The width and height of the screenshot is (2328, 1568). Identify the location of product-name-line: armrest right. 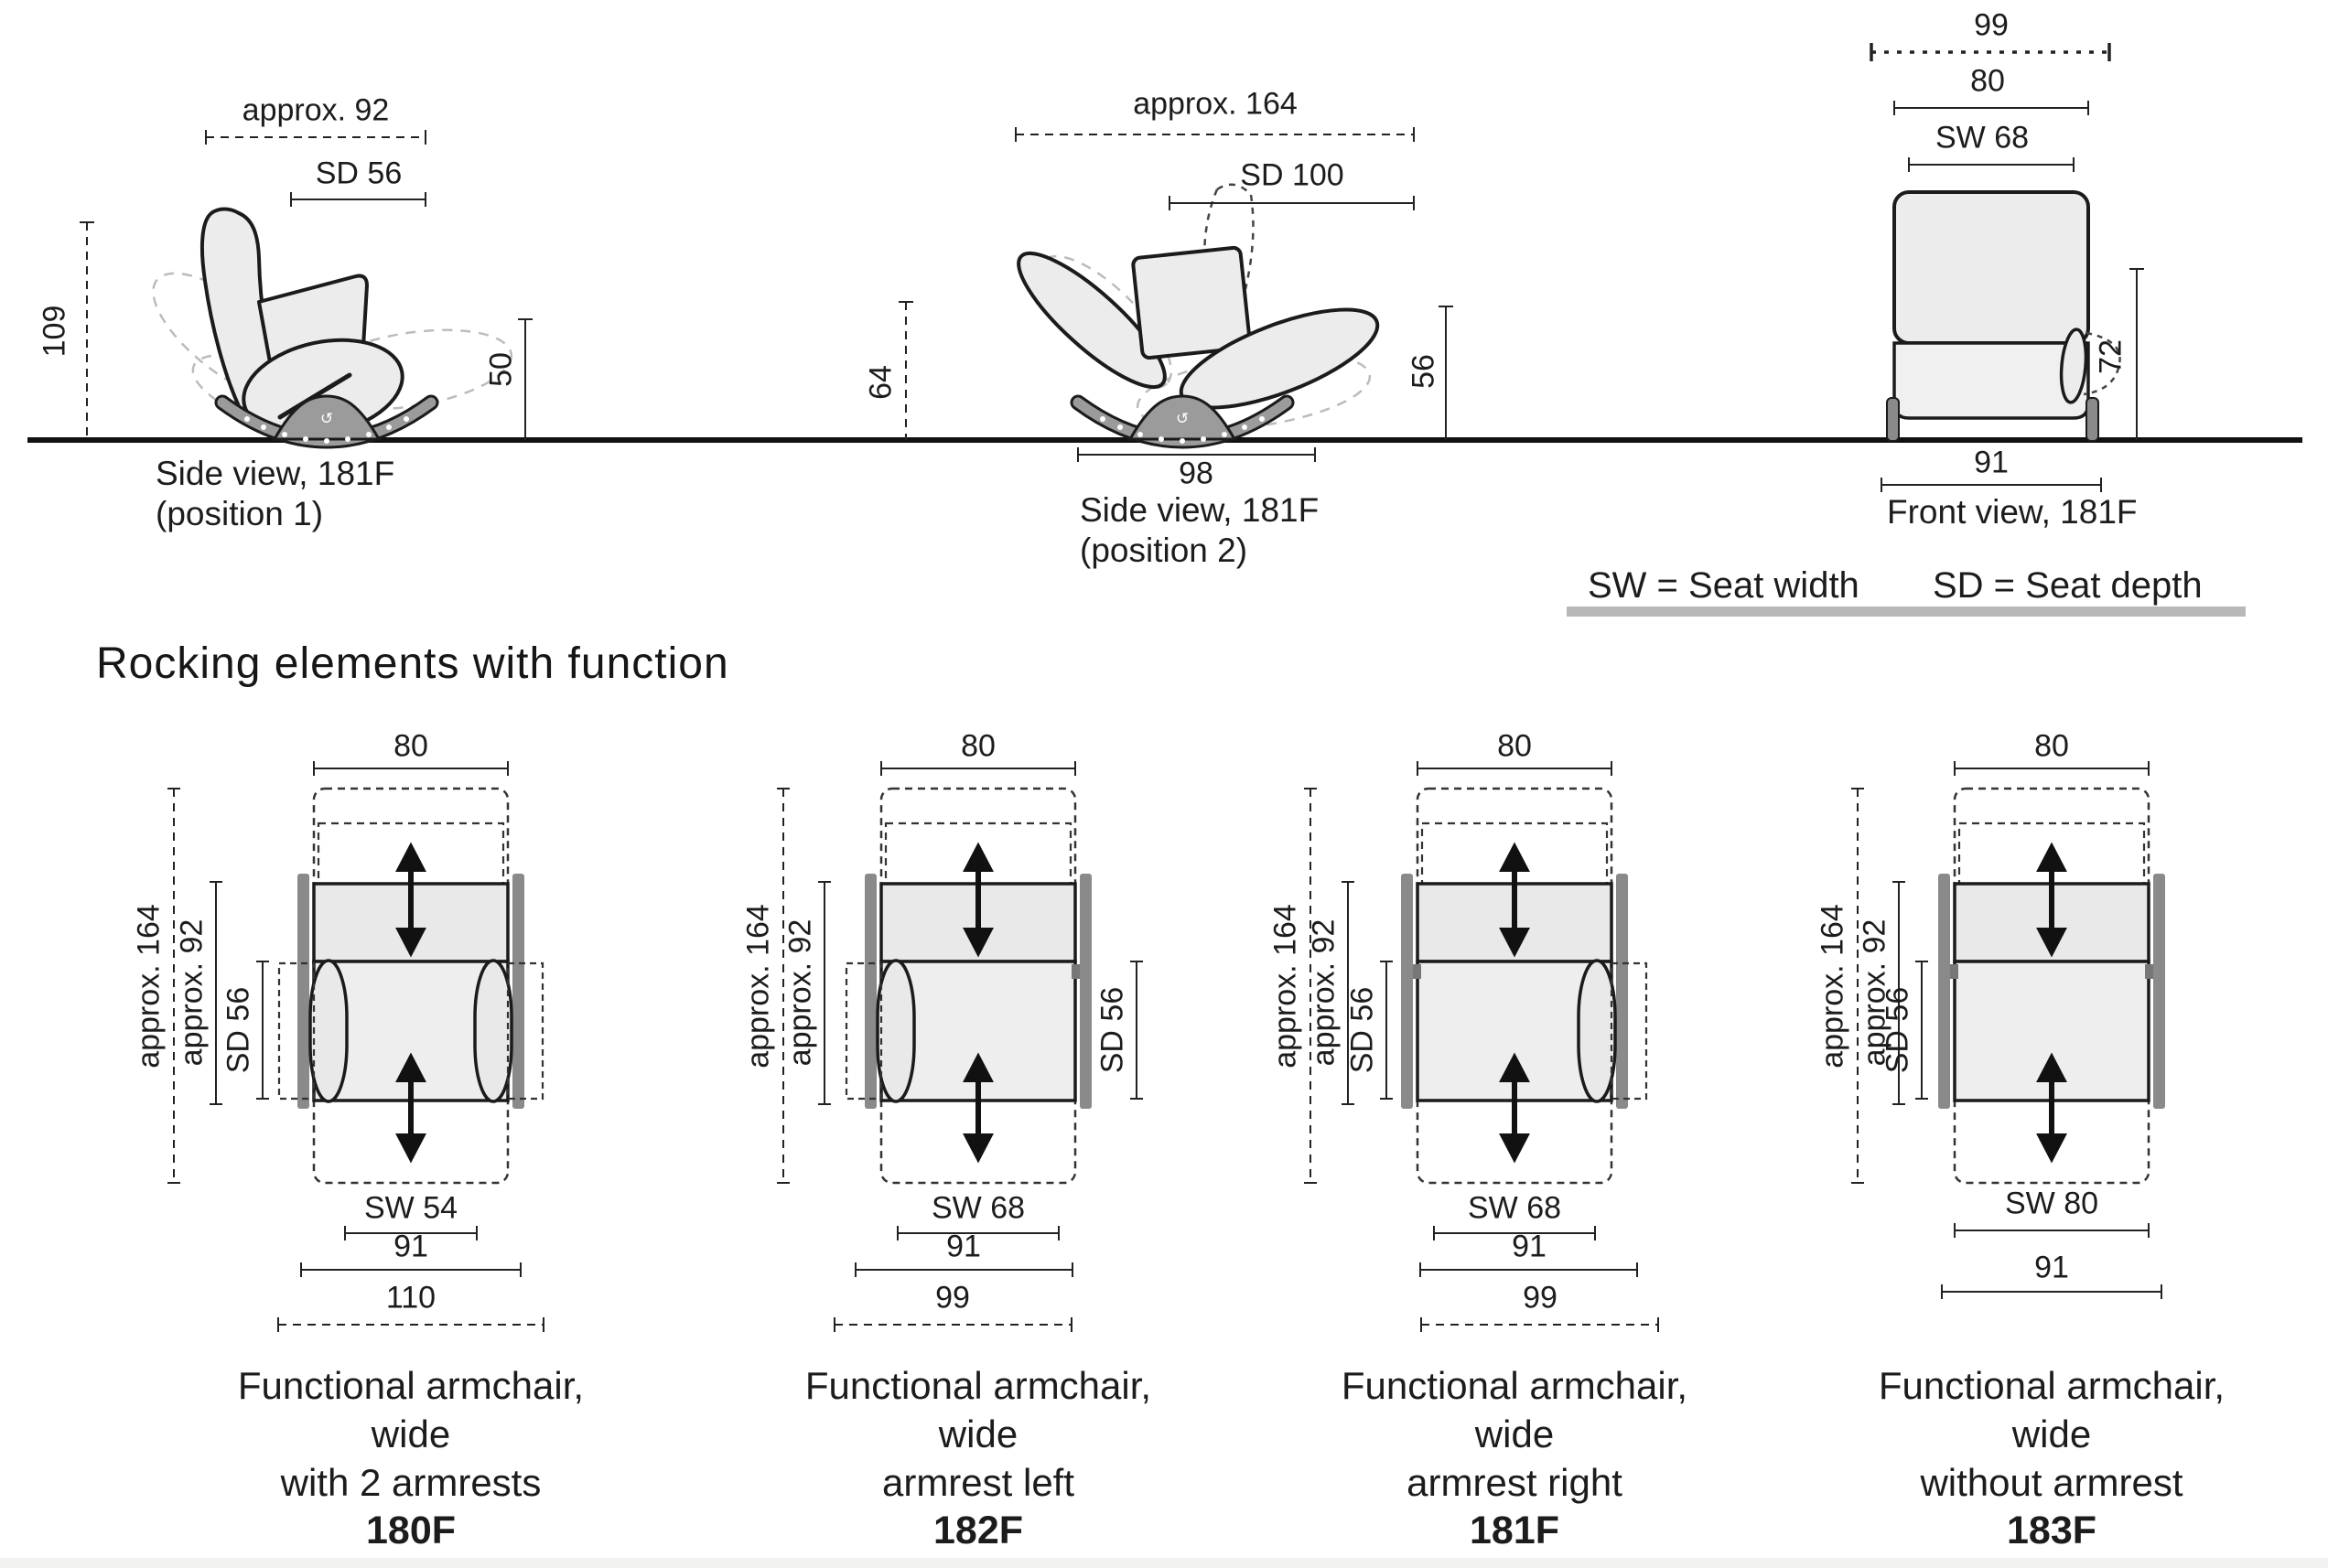
(1514, 1482).